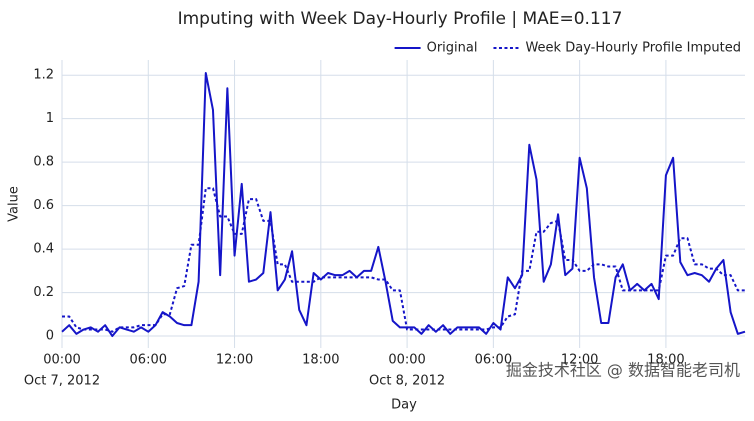 The width and height of the screenshot is (754, 421). What do you see at coordinates (43, 249) in the screenshot?
I see `y-tick-label: 0.4` at bounding box center [43, 249].